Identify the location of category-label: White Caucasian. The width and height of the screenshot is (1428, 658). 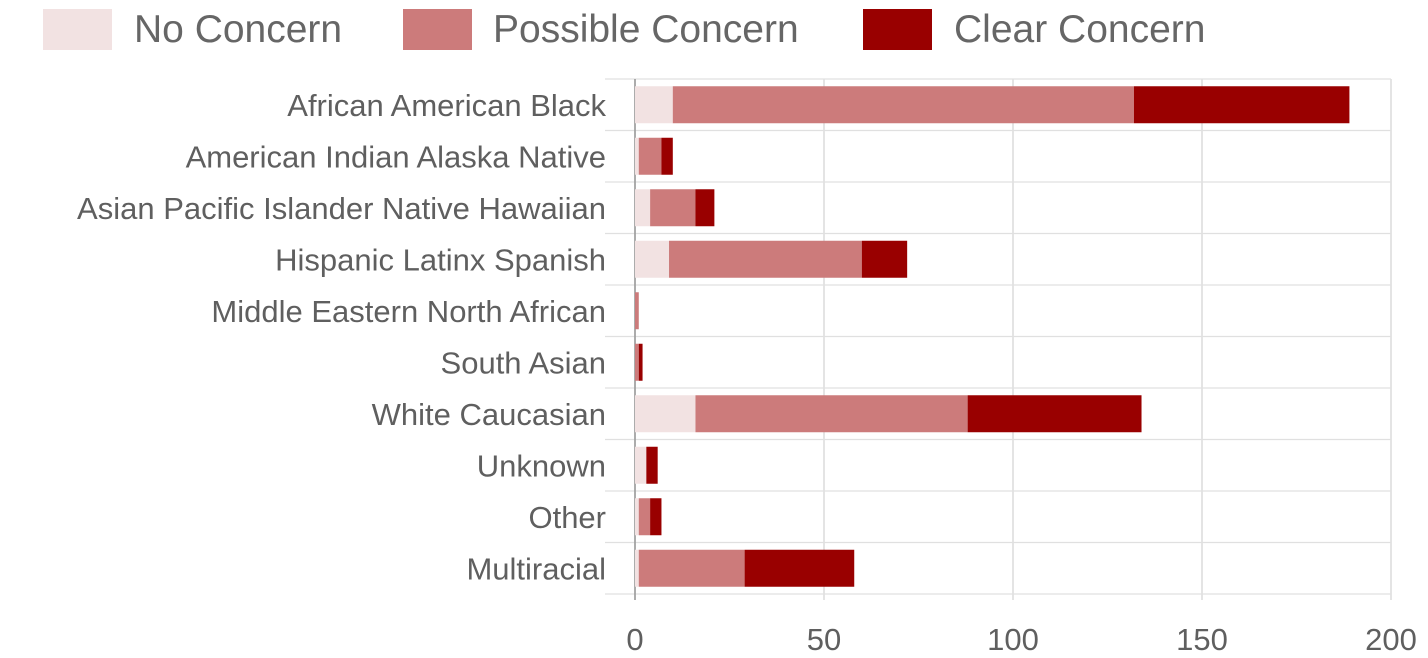
(489, 414).